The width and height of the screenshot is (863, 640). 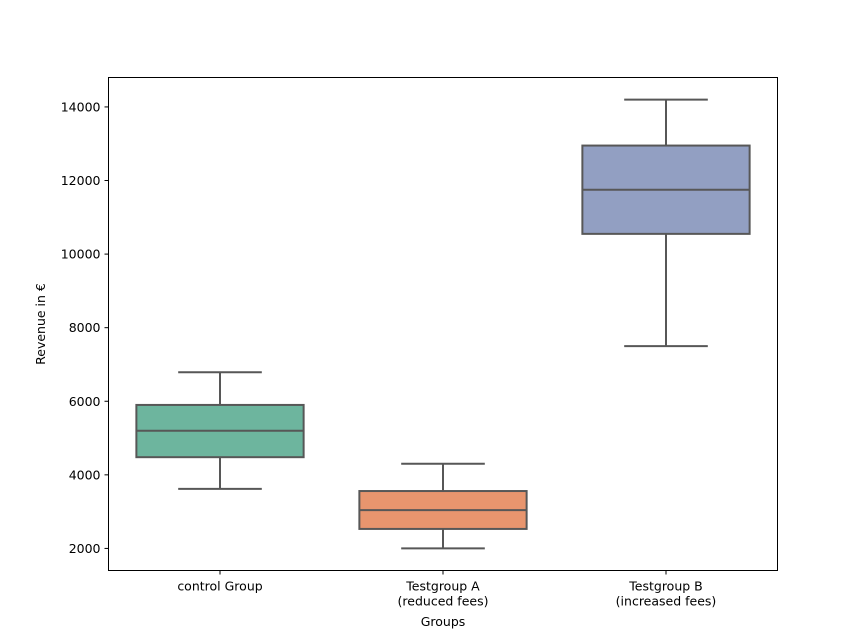 I want to click on y-tick-label: 12000, so click(x=81, y=180).